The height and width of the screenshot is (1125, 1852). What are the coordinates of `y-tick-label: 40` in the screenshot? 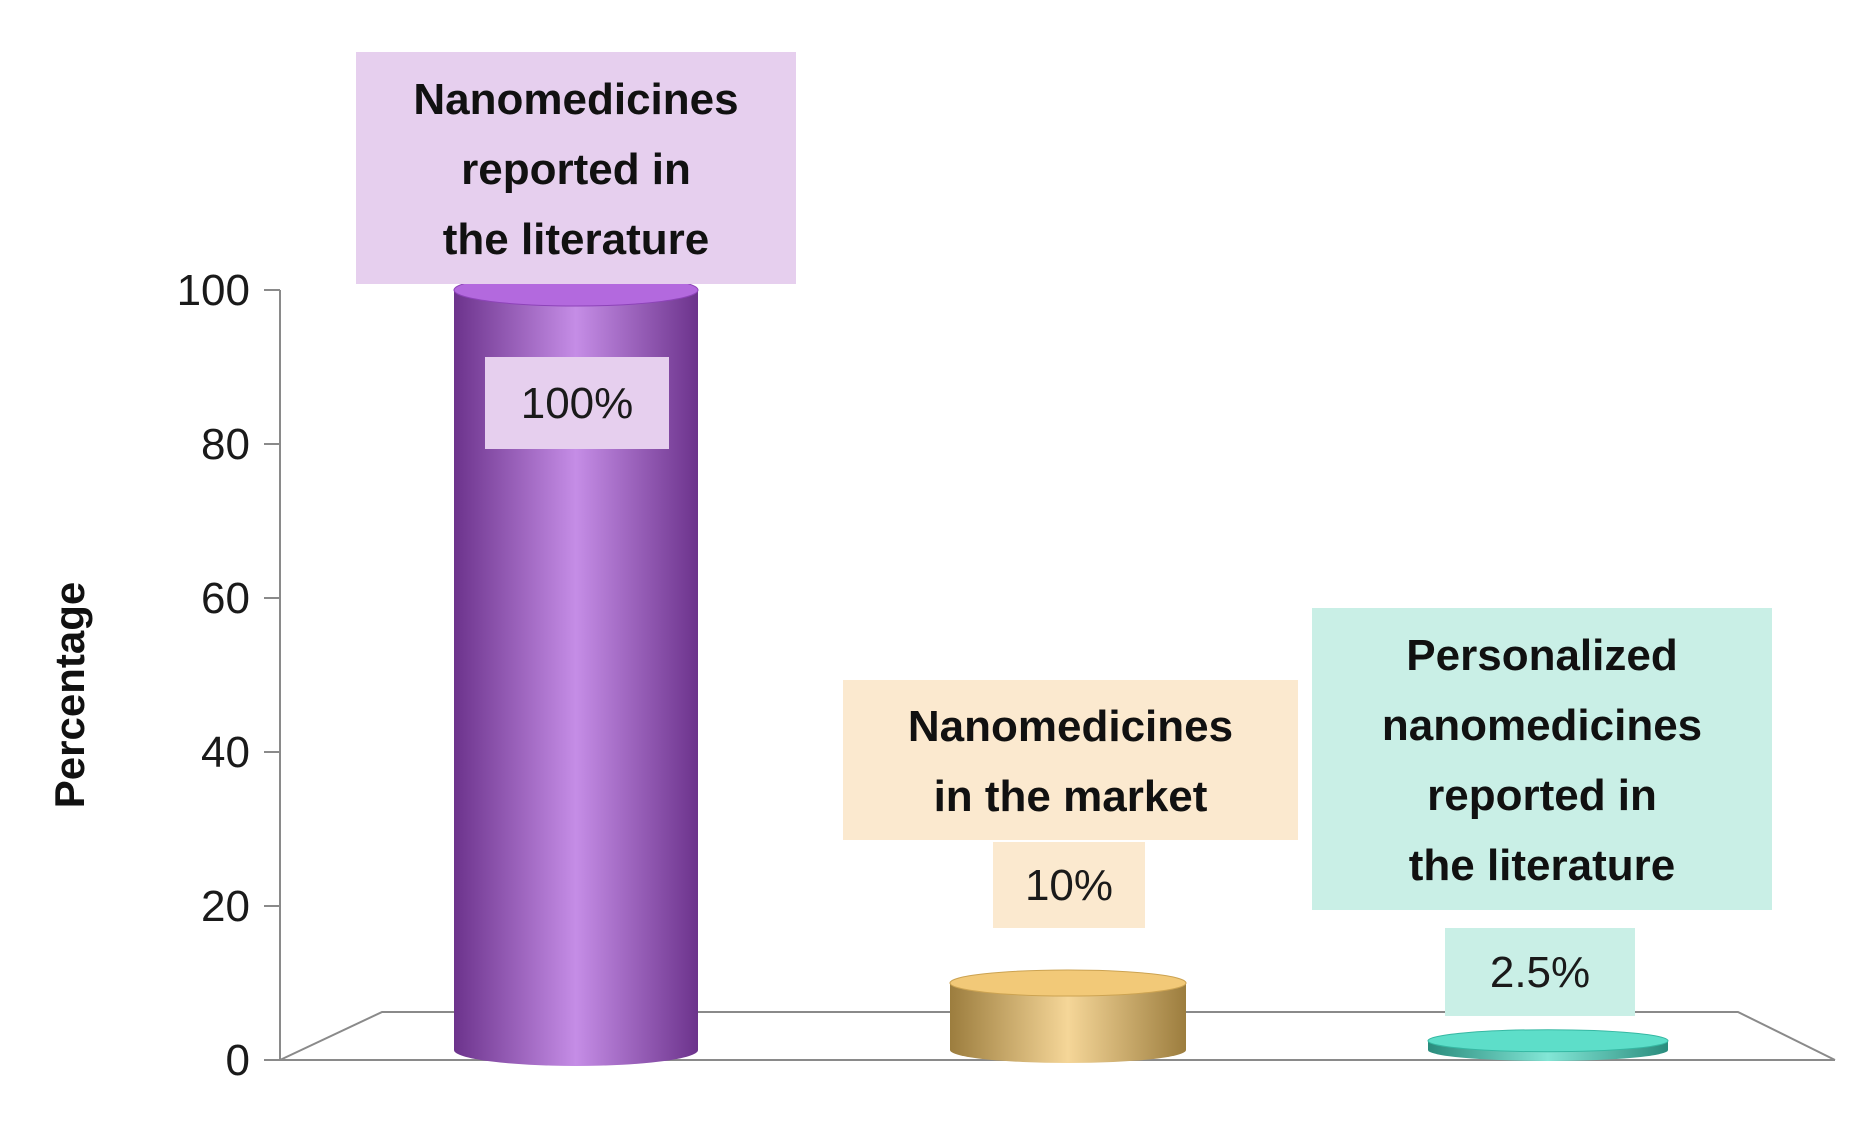 It's located at (225, 752).